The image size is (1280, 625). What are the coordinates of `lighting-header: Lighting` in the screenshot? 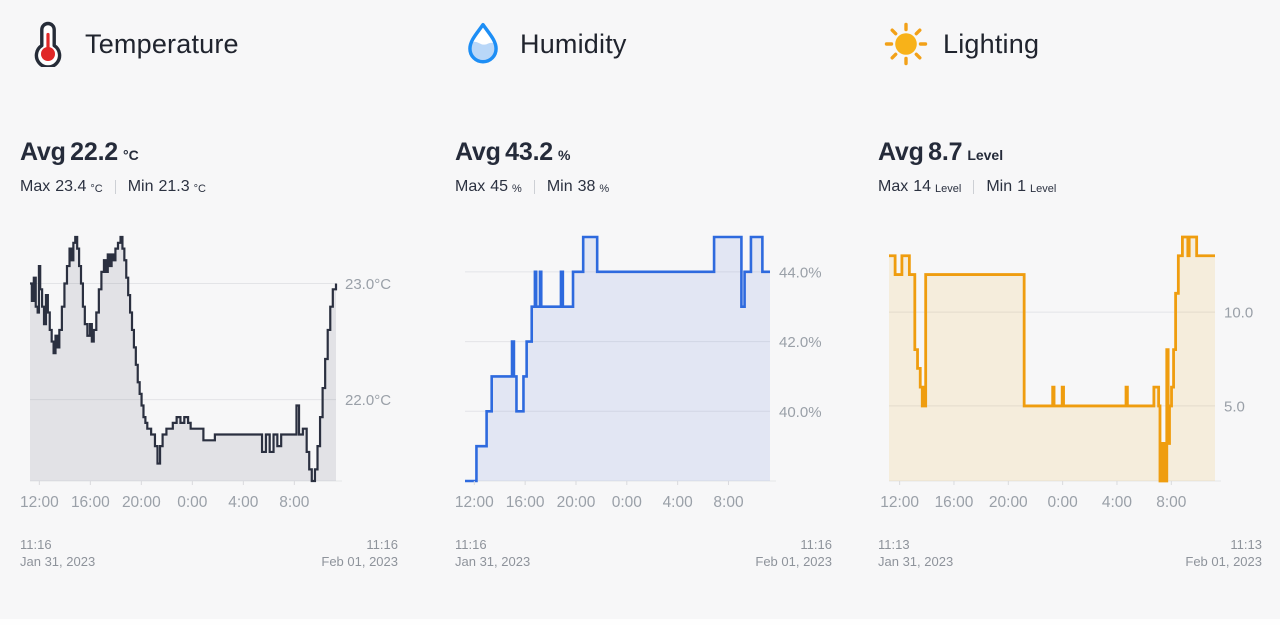 It's located at (960, 44).